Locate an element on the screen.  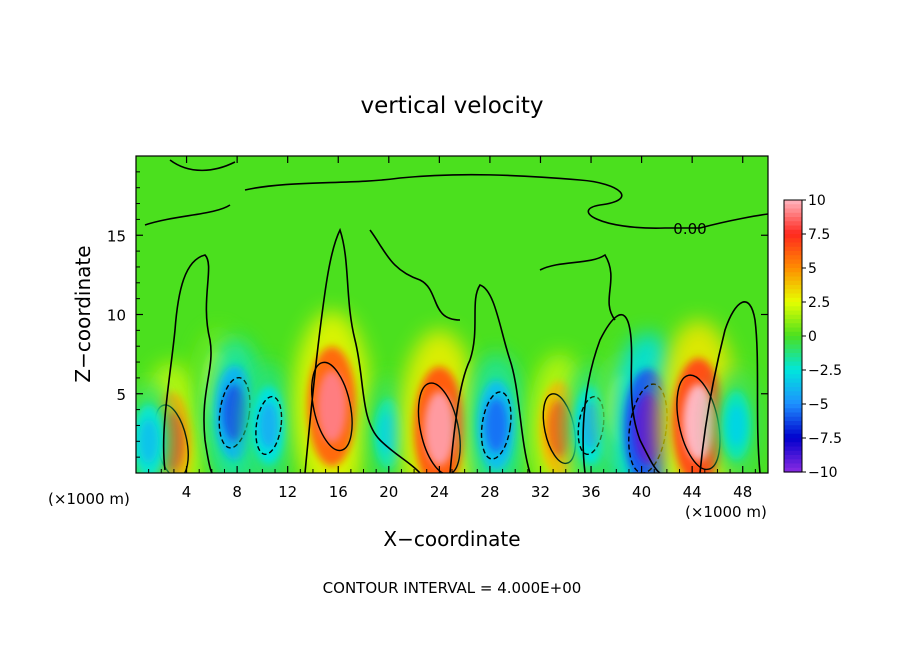
colorbar-tick-label: 0 is located at coordinates (812, 337).